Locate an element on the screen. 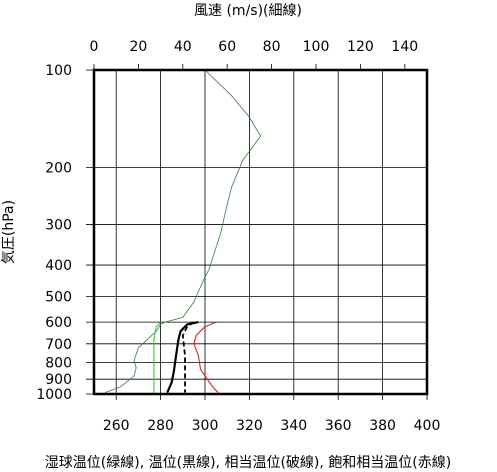 This screenshot has height=472, width=497. top-tick-label: 100 is located at coordinates (316, 47).